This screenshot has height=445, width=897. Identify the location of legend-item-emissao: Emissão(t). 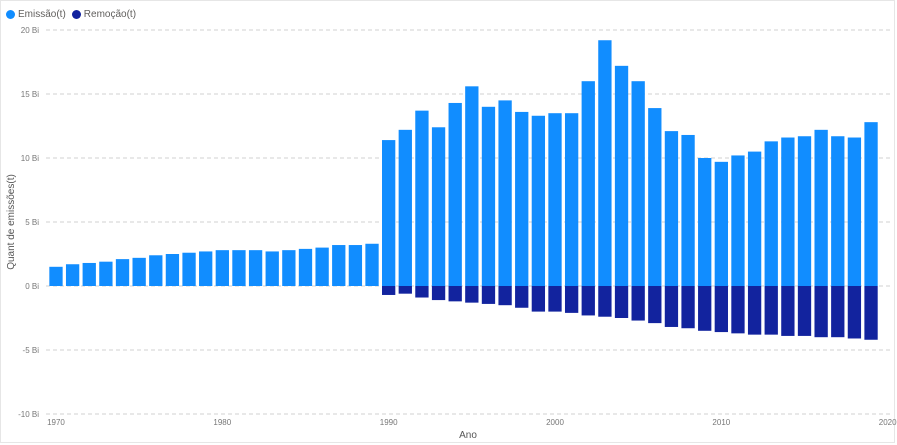
(36, 14).